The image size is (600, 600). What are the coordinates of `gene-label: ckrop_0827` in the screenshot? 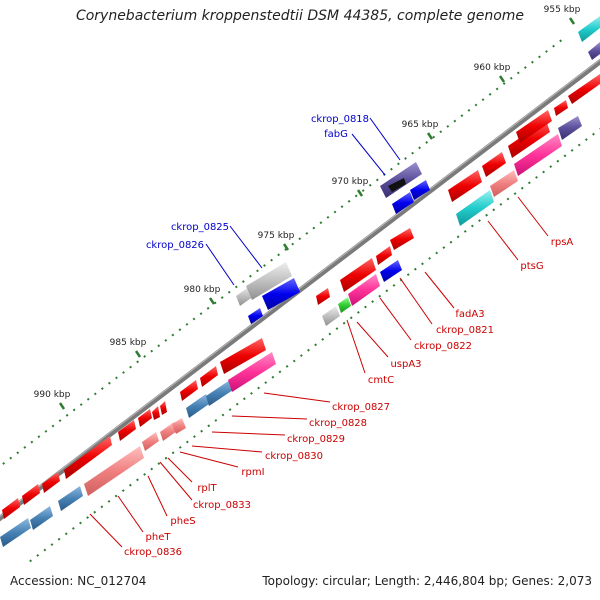 It's located at (361, 407).